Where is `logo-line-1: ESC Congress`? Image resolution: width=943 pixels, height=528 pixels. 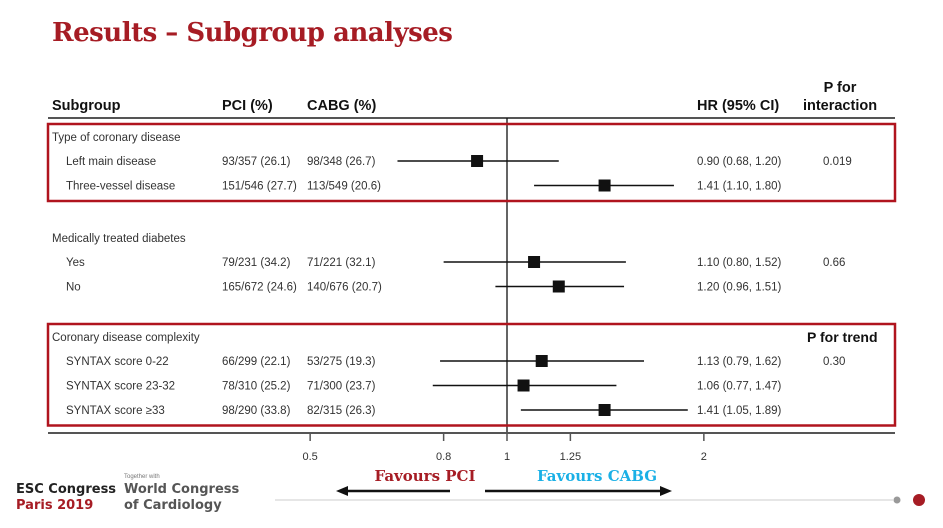 logo-line-1: ESC Congress is located at coordinates (66, 489).